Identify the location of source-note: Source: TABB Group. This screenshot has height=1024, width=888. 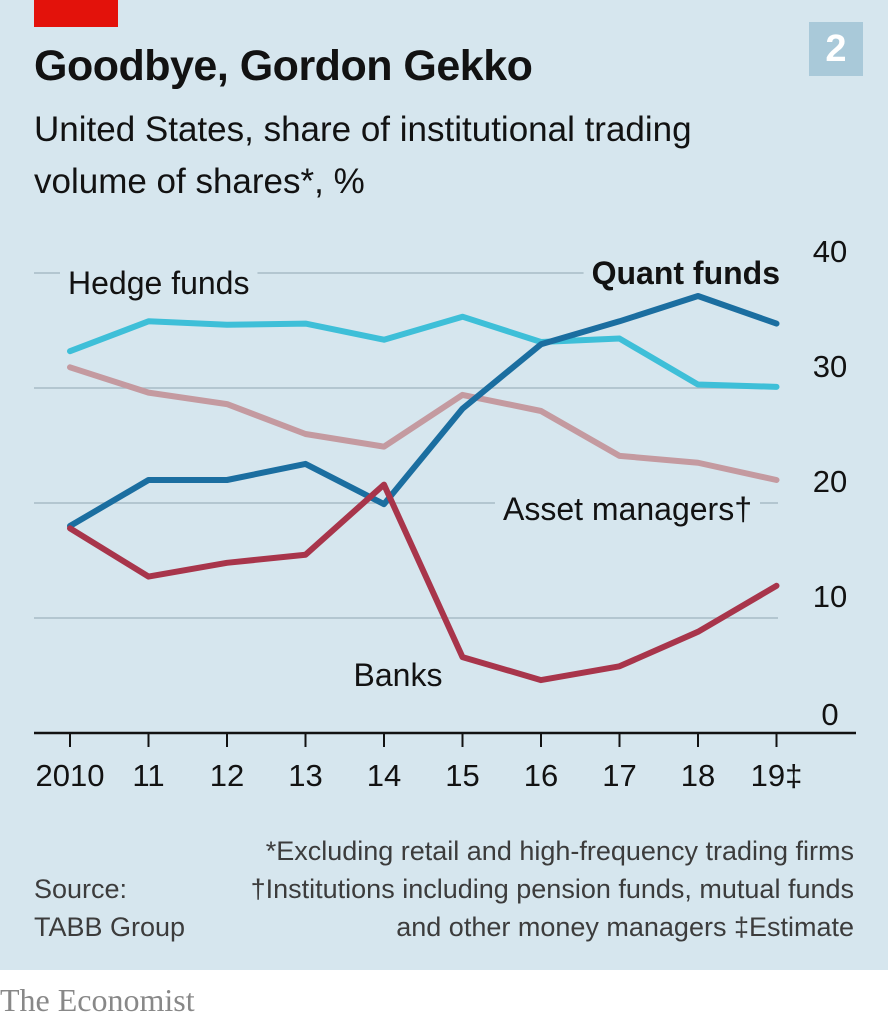
(109, 908).